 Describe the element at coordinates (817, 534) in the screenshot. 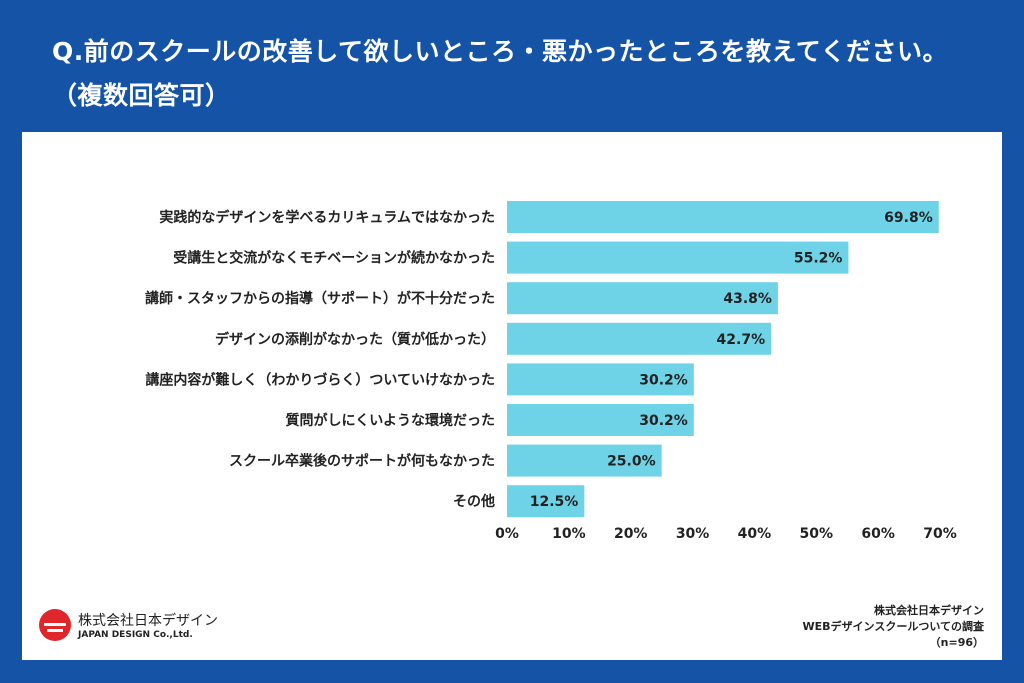

I see `x-tick-label: 50%` at that location.